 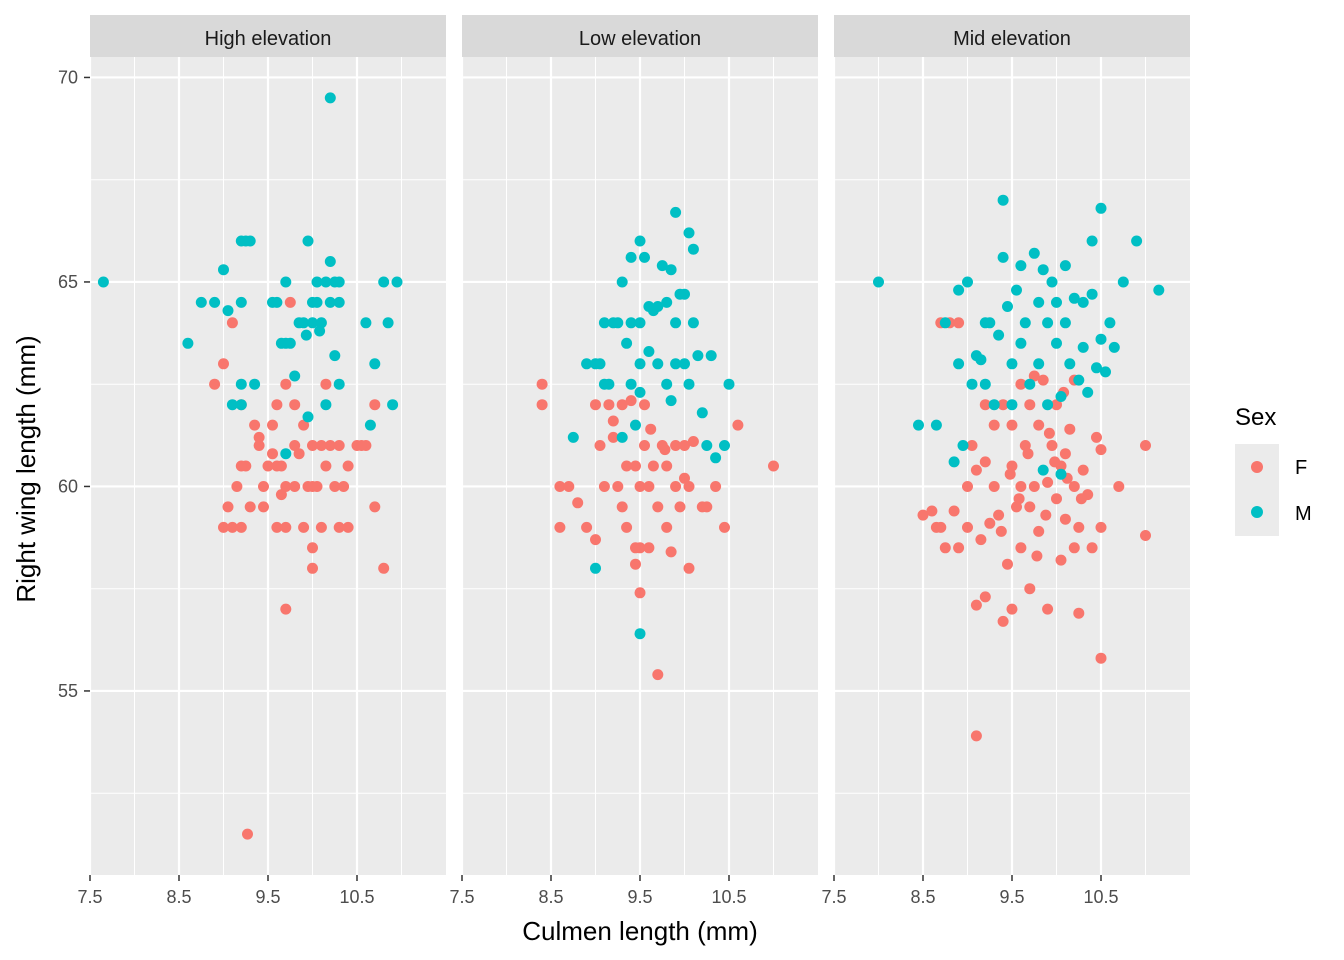 What do you see at coordinates (1019, 337) in the screenshot?
I see `series-m` at bounding box center [1019, 337].